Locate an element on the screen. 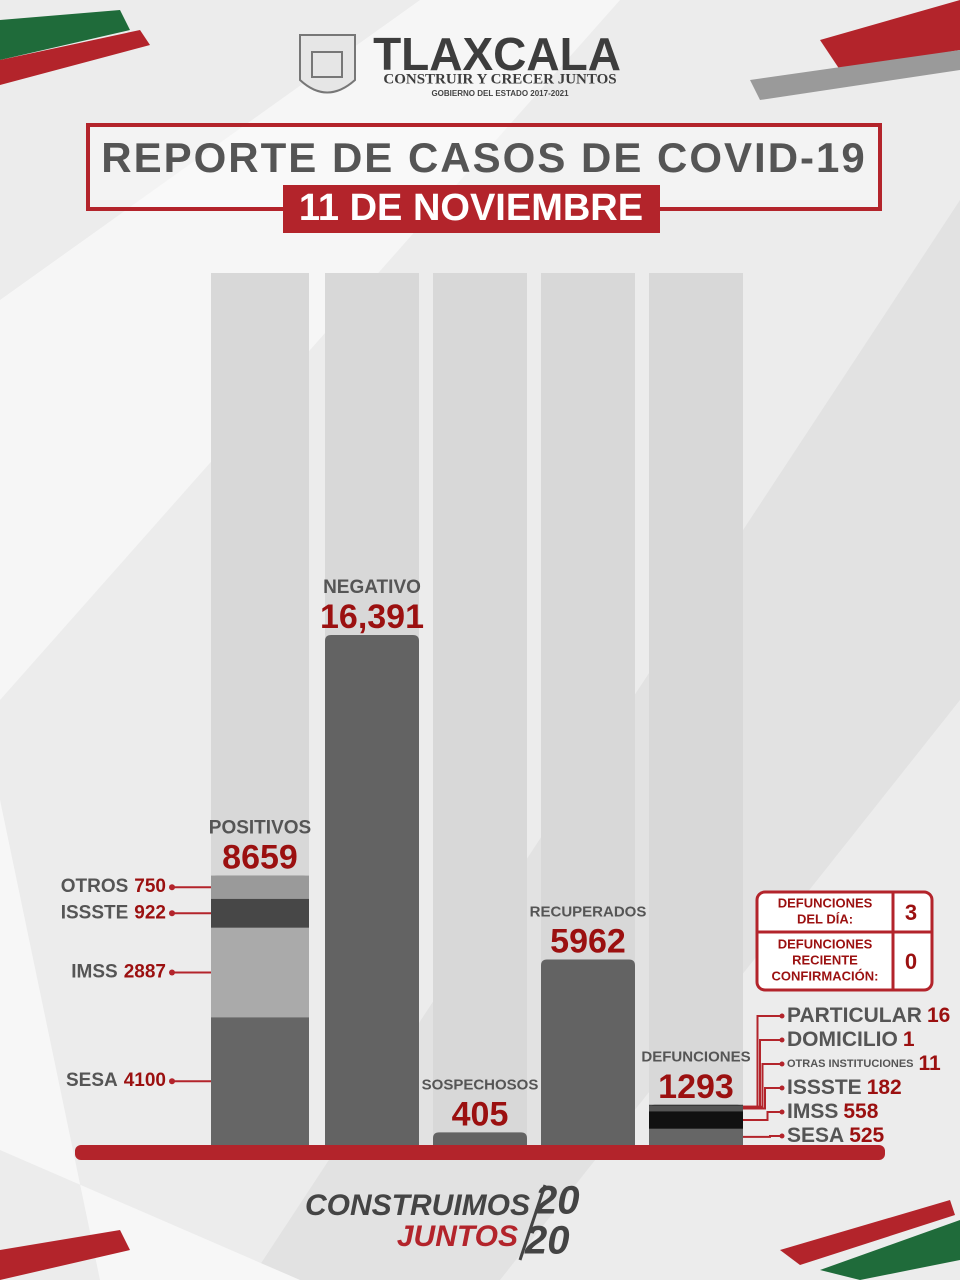 This screenshot has width=960, height=1280. segment-value: 2887 is located at coordinates (145, 972).